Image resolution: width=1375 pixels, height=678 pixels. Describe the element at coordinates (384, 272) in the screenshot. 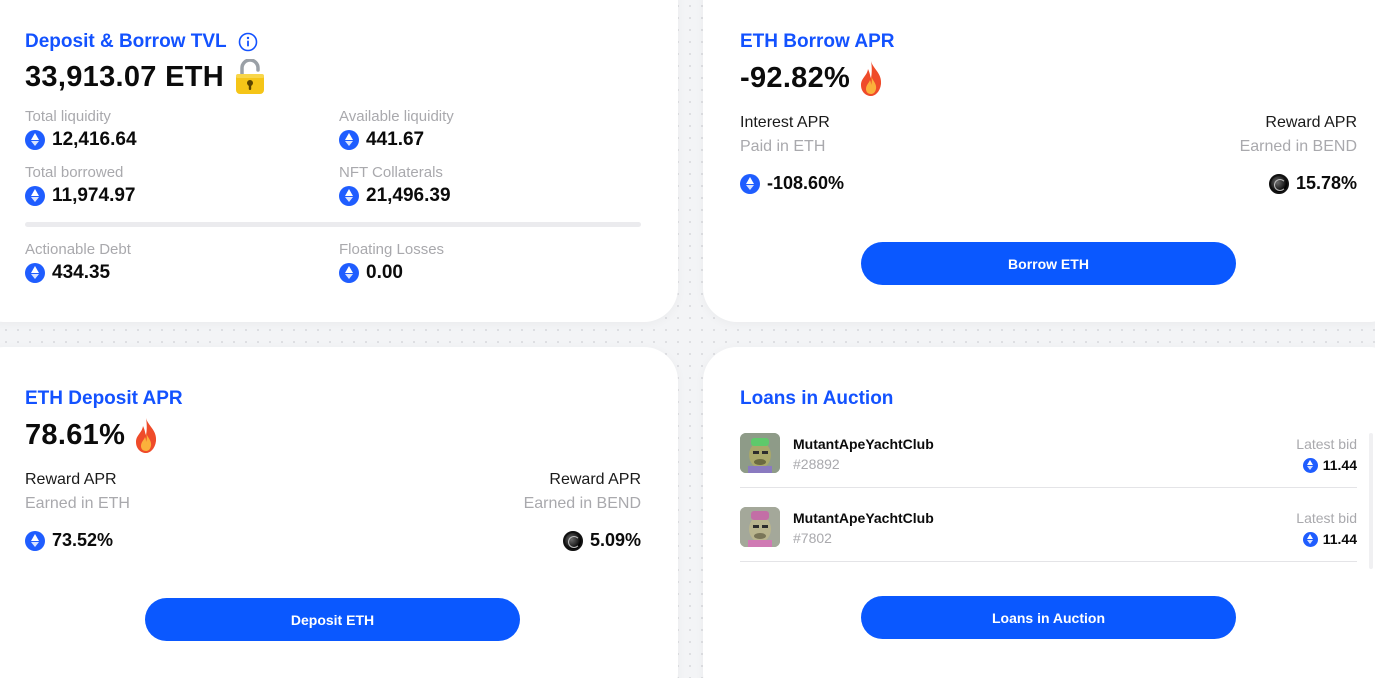

I see `floating-losses-amount: 0.00` at that location.